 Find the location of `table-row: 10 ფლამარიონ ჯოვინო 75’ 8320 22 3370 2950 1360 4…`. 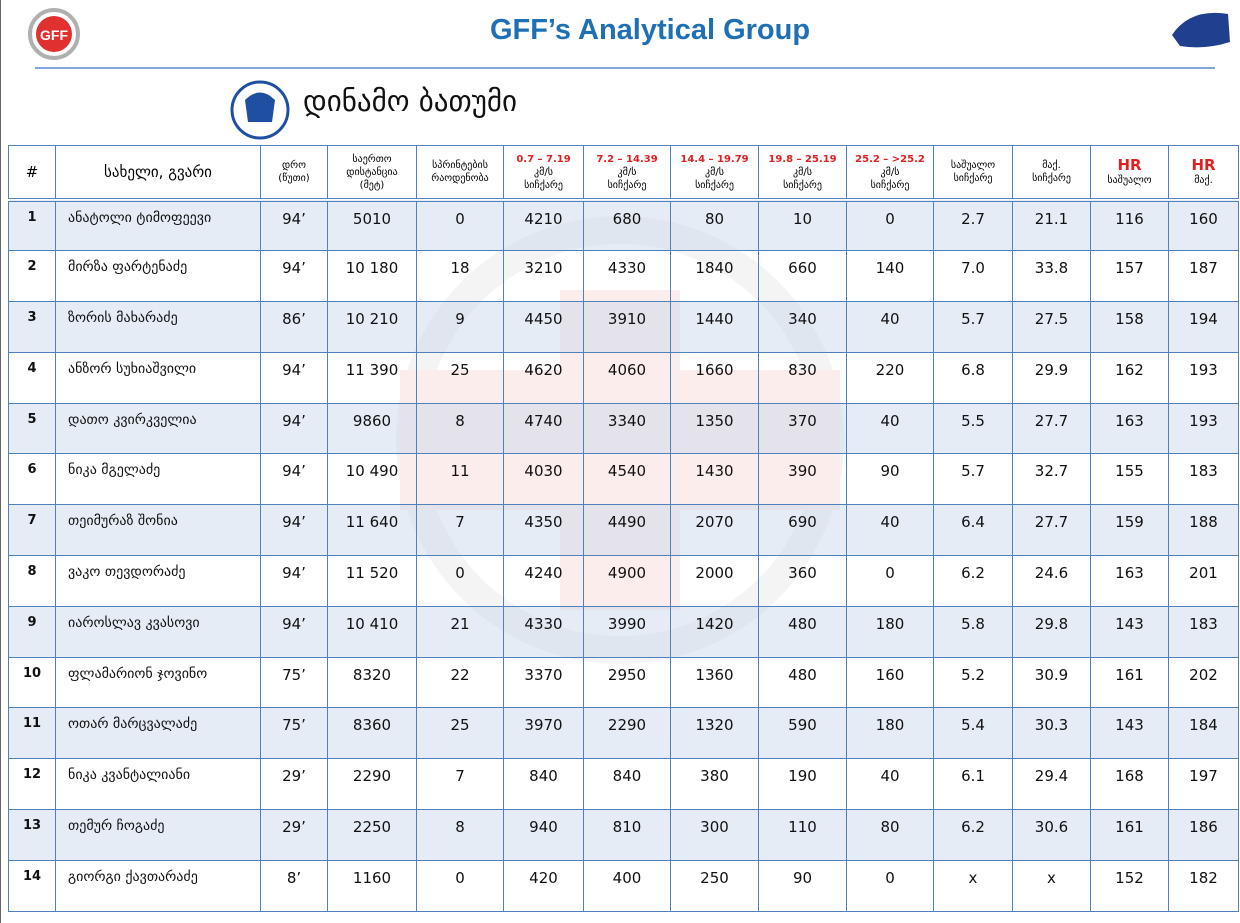

table-row: 10 ფლამარიონ ჯოვინო 75’ 8320 22 3370 2950 1360 4… is located at coordinates (623, 682).